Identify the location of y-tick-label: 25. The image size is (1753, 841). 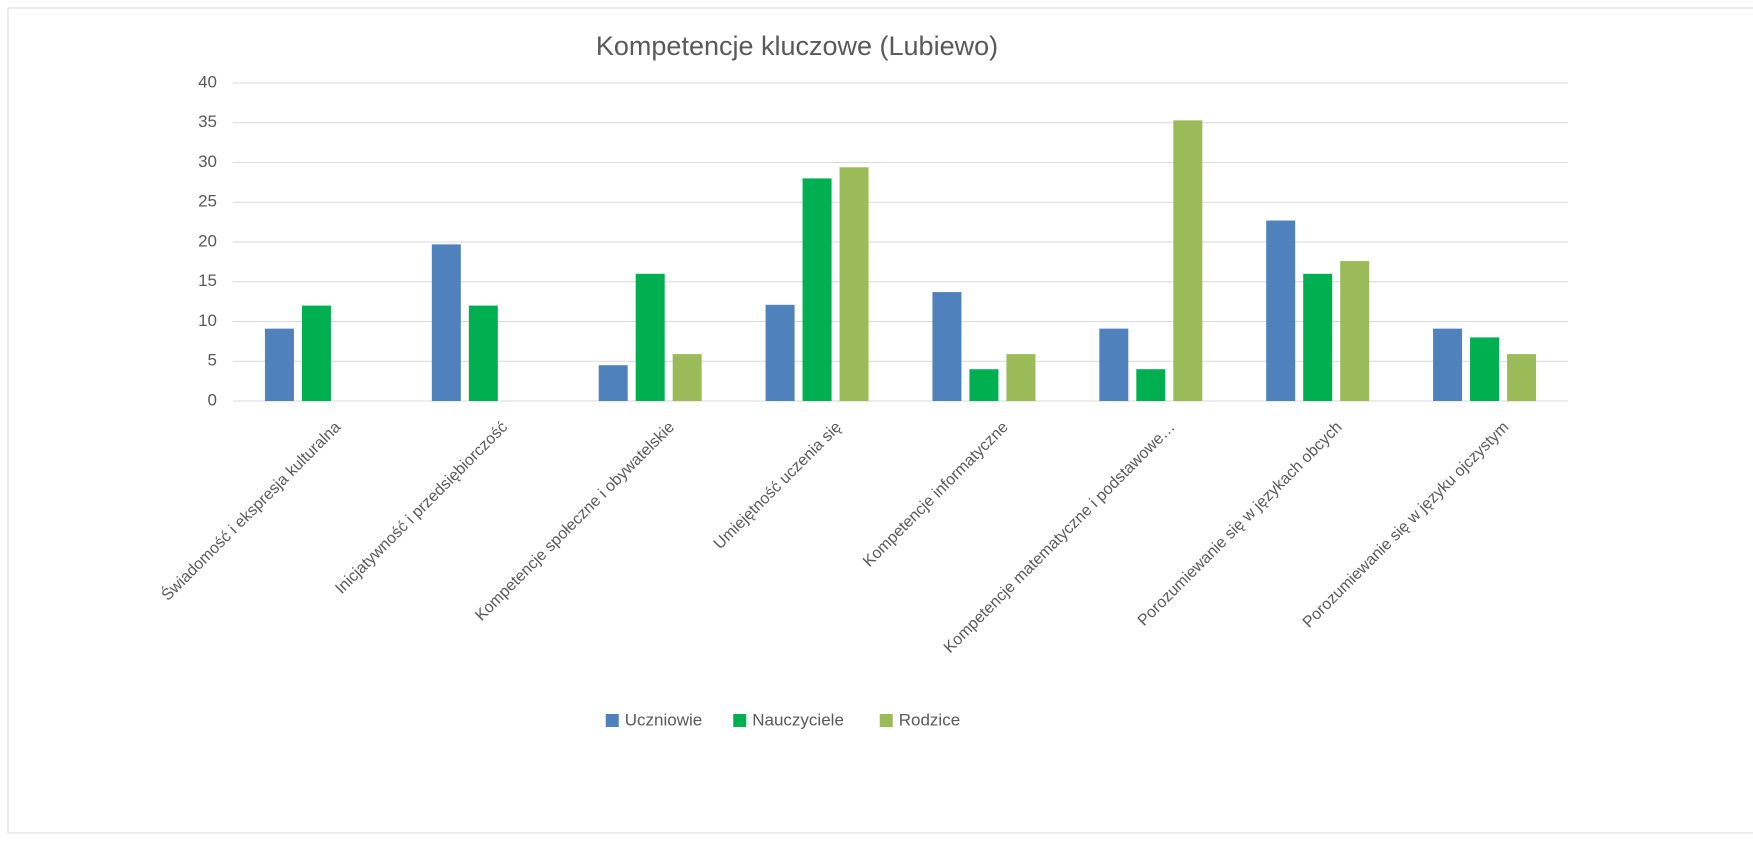
(207, 201).